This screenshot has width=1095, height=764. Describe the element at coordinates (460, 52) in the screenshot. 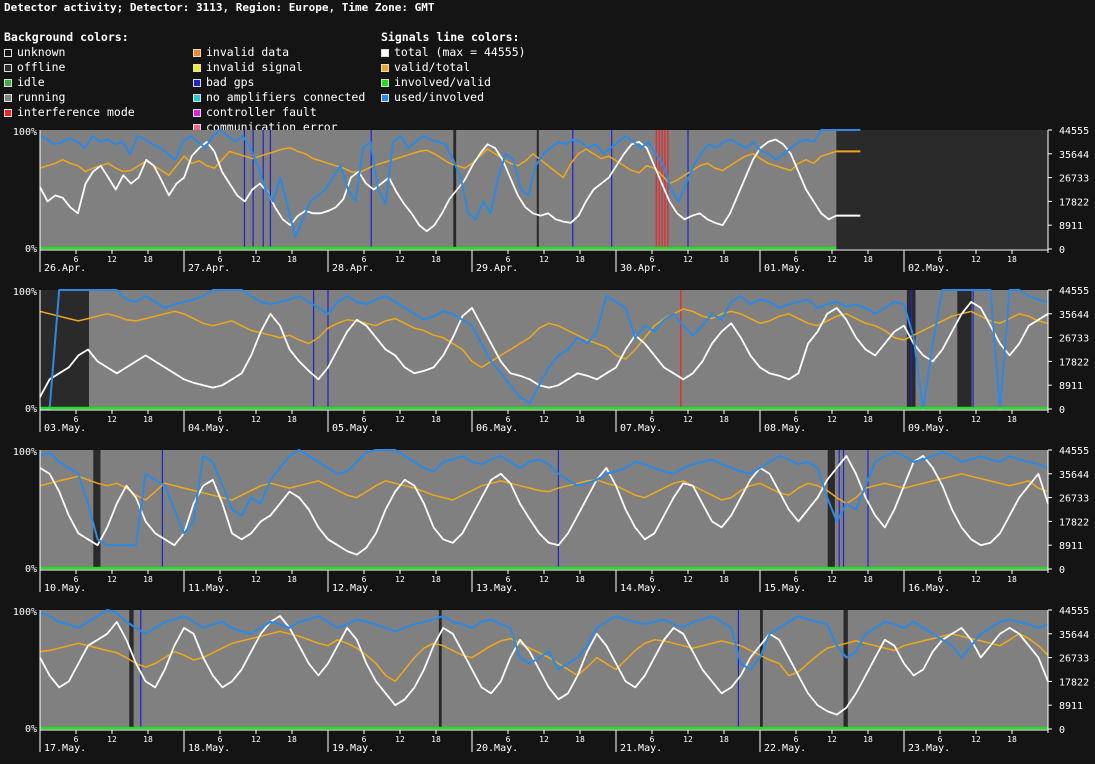

I see `signals-legend-label: total (max = 44555)` at that location.